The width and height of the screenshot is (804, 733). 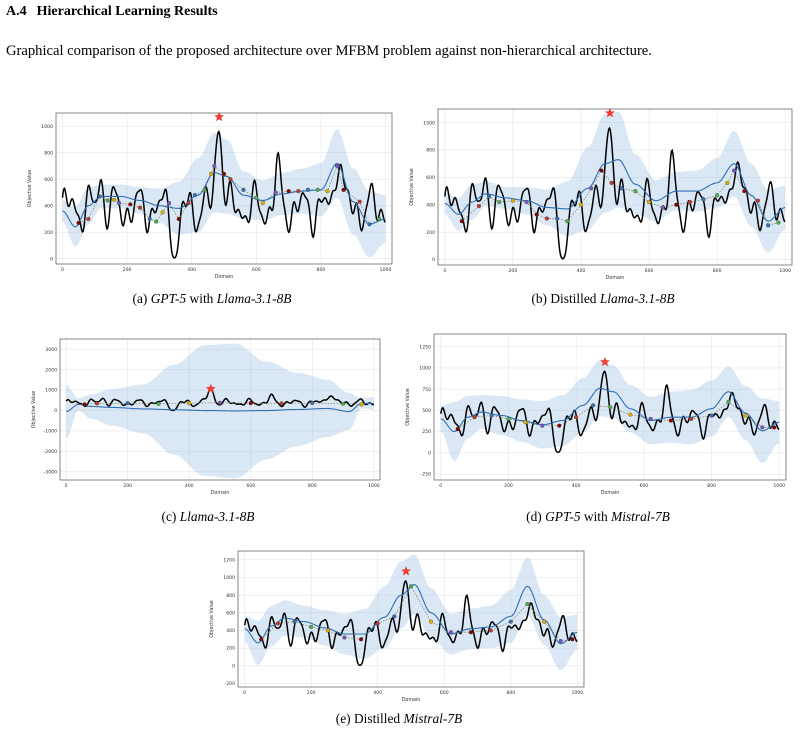 I want to click on section-number: A.4, so click(x=16, y=11).